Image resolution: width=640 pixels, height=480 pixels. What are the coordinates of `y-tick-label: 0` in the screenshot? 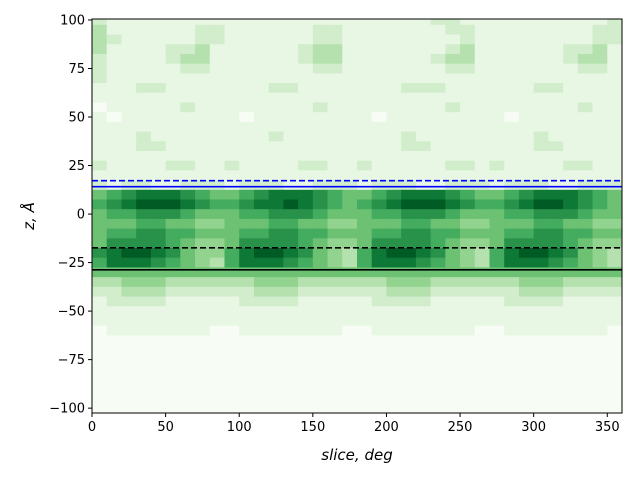 It's located at (81, 215).